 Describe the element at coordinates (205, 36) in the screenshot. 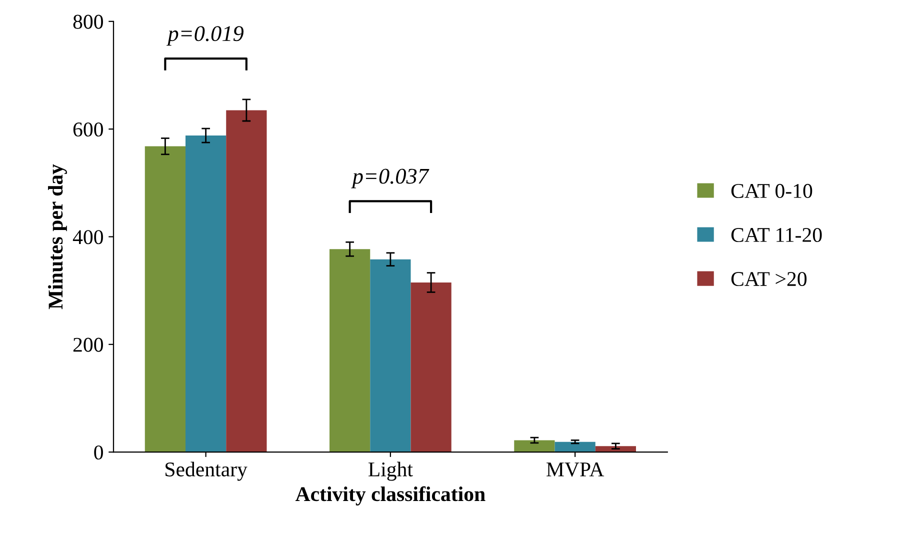

I see `annotation: p=0.019` at that location.